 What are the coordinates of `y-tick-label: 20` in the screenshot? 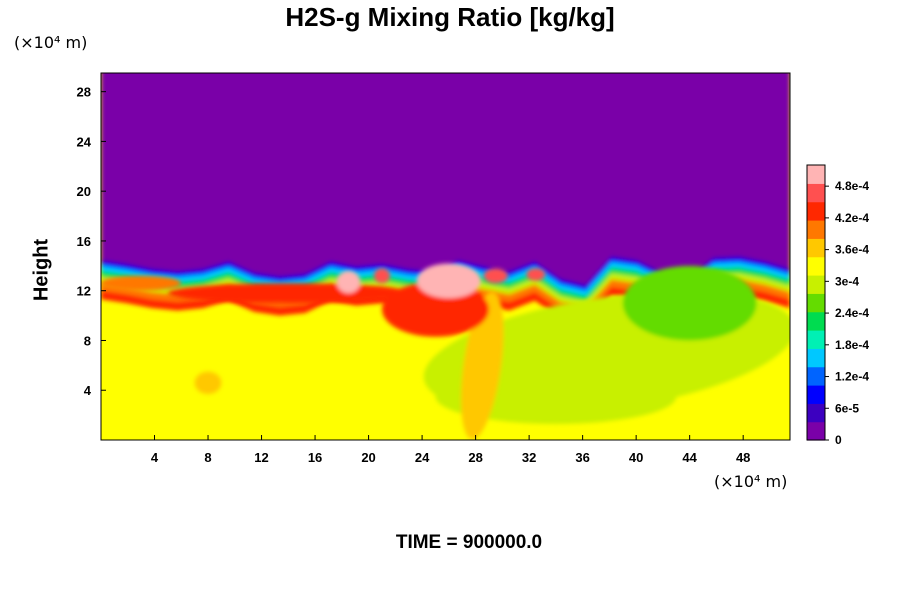 It's located at (84, 191).